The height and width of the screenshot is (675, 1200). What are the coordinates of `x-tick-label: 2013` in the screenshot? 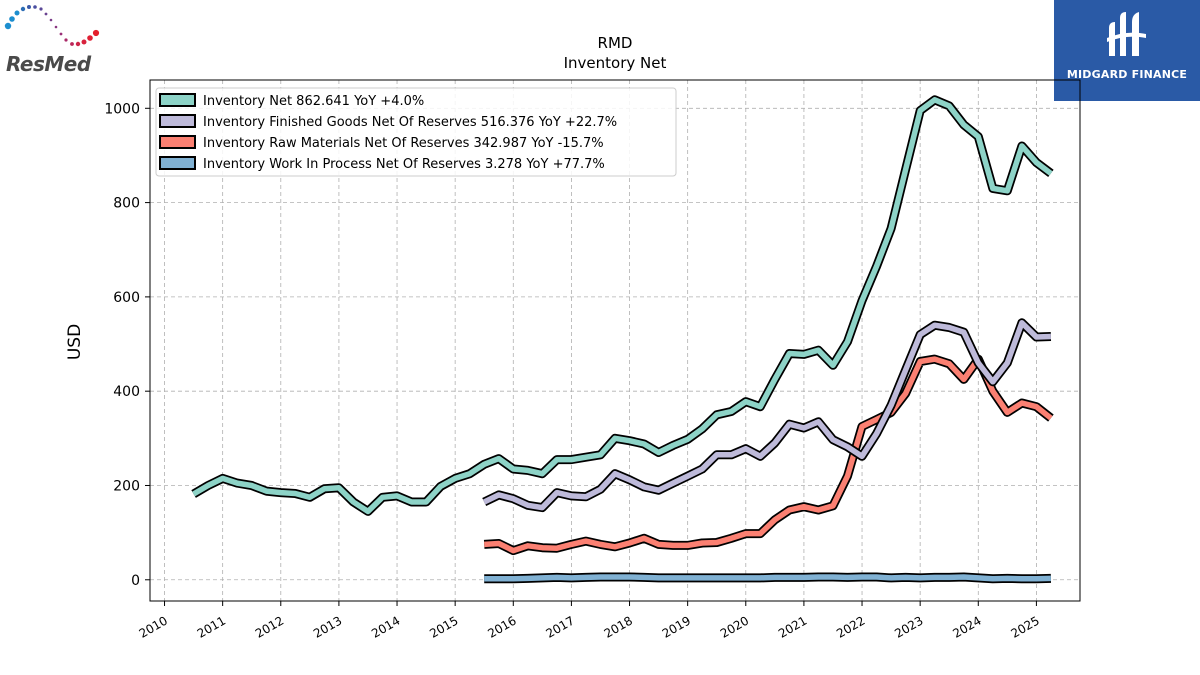 It's located at (327, 626).